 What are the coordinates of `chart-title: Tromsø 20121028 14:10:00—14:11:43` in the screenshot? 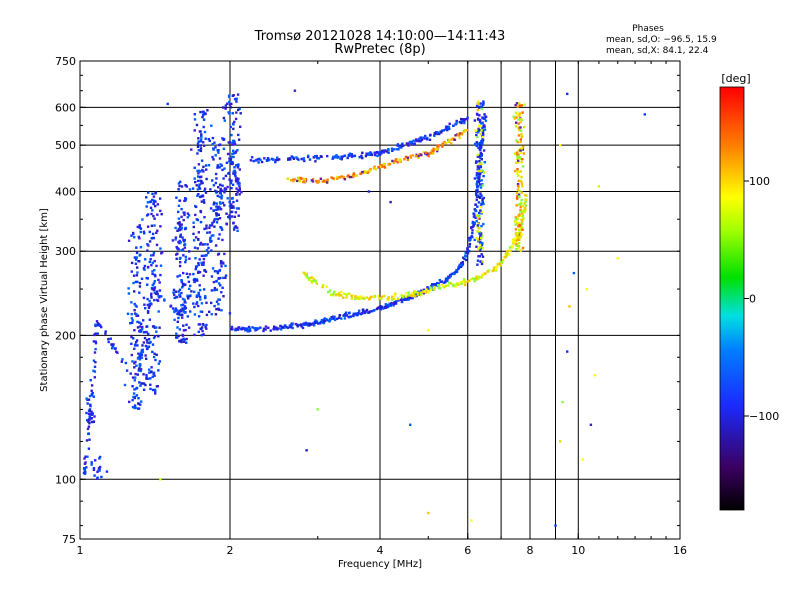 It's located at (380, 36).